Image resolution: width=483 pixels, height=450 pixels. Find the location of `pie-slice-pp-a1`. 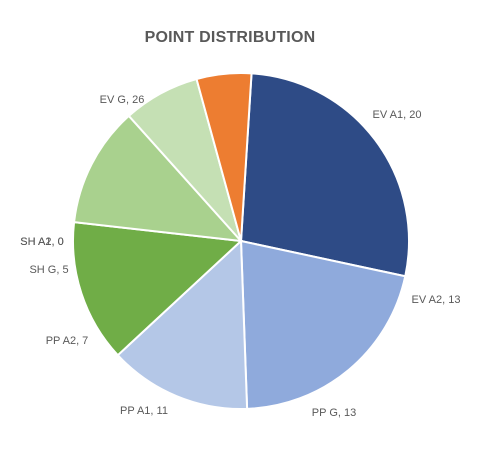

pie-slice-pp-a1 is located at coordinates (158, 178).